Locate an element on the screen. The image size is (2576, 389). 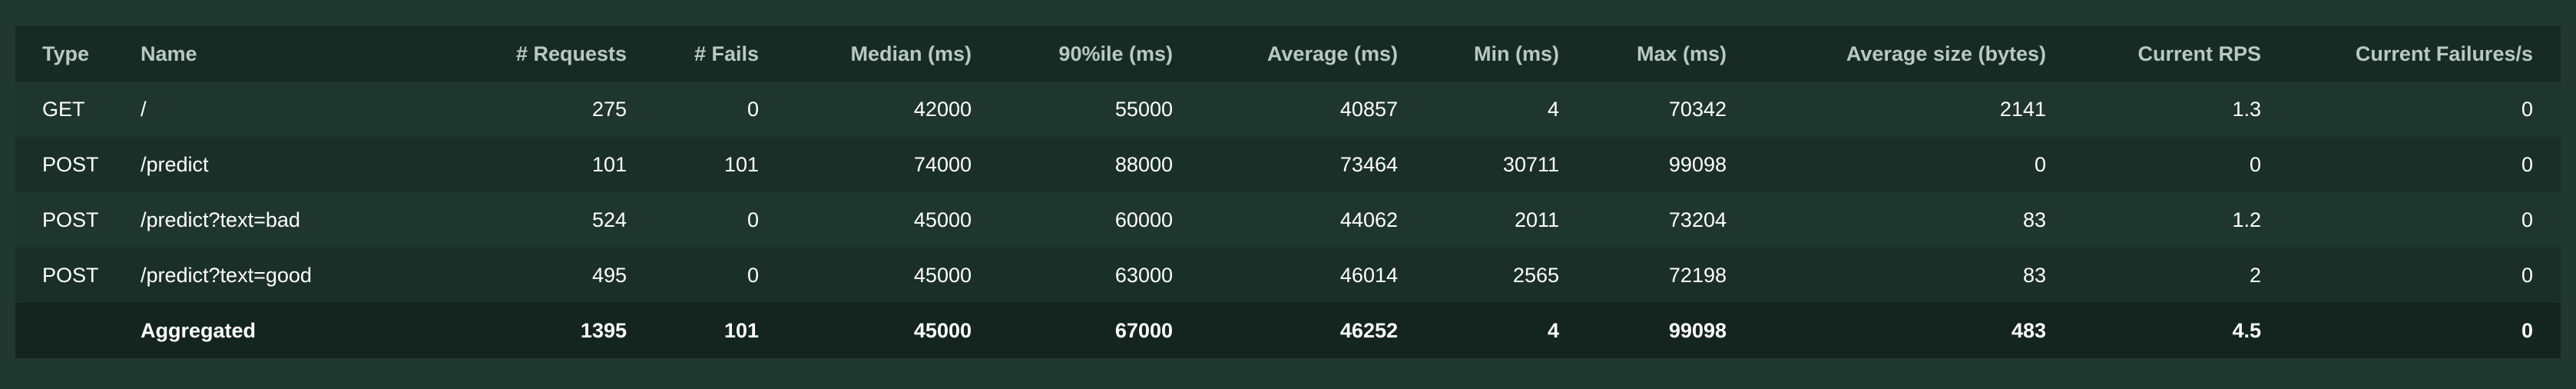
cell-average: 46014 is located at coordinates (1368, 275).